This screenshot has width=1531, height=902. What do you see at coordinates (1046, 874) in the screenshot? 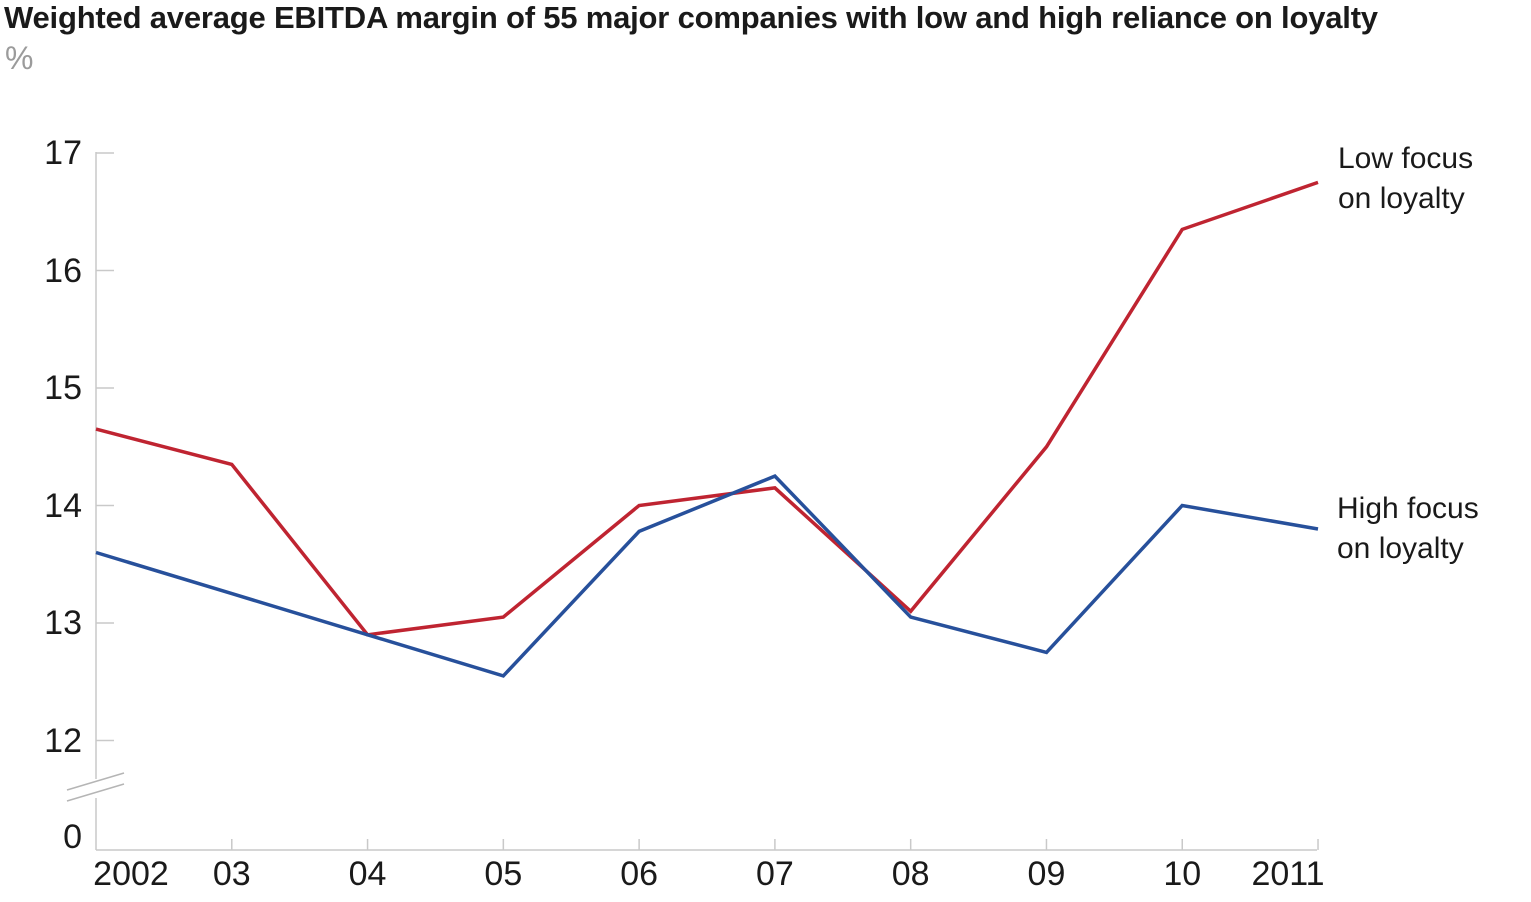
I see `x-tick-label-09: 09` at bounding box center [1046, 874].